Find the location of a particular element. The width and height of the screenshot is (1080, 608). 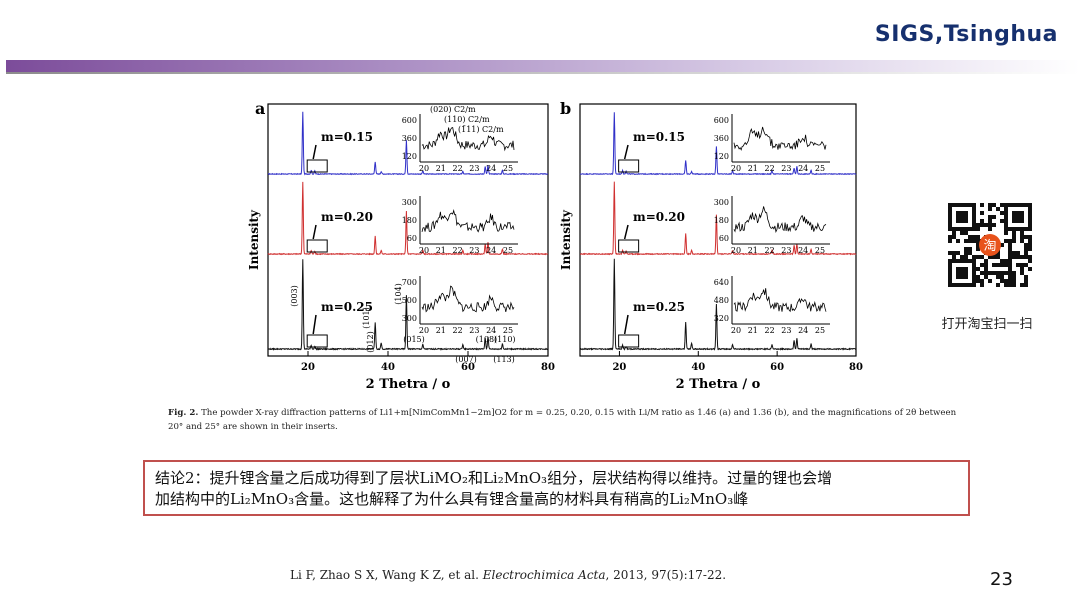

peak-label: (012) is located at coordinates (370, 342).